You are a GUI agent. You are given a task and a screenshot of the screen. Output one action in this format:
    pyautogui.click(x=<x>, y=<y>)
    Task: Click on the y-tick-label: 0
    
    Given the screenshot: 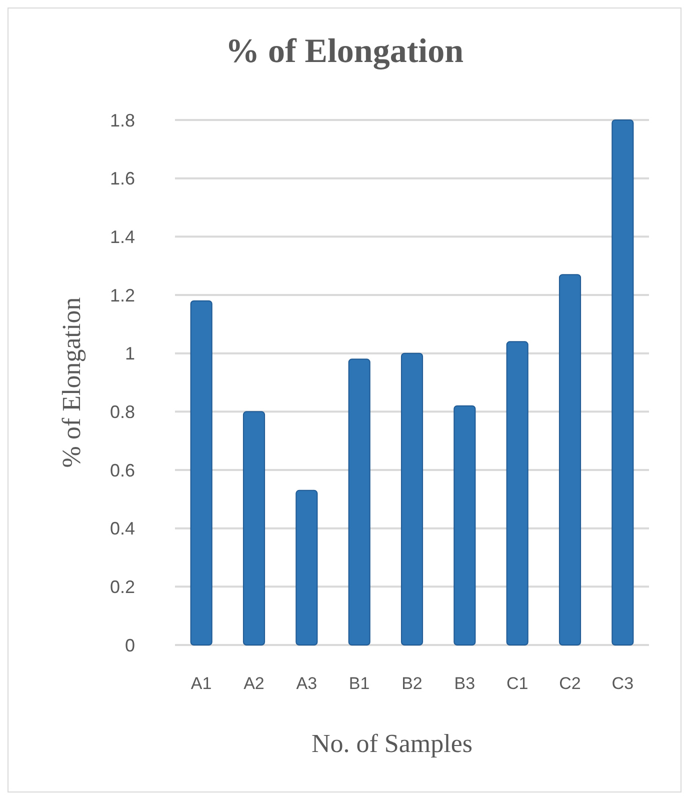 What is the action you would take?
    pyautogui.click(x=129, y=645)
    